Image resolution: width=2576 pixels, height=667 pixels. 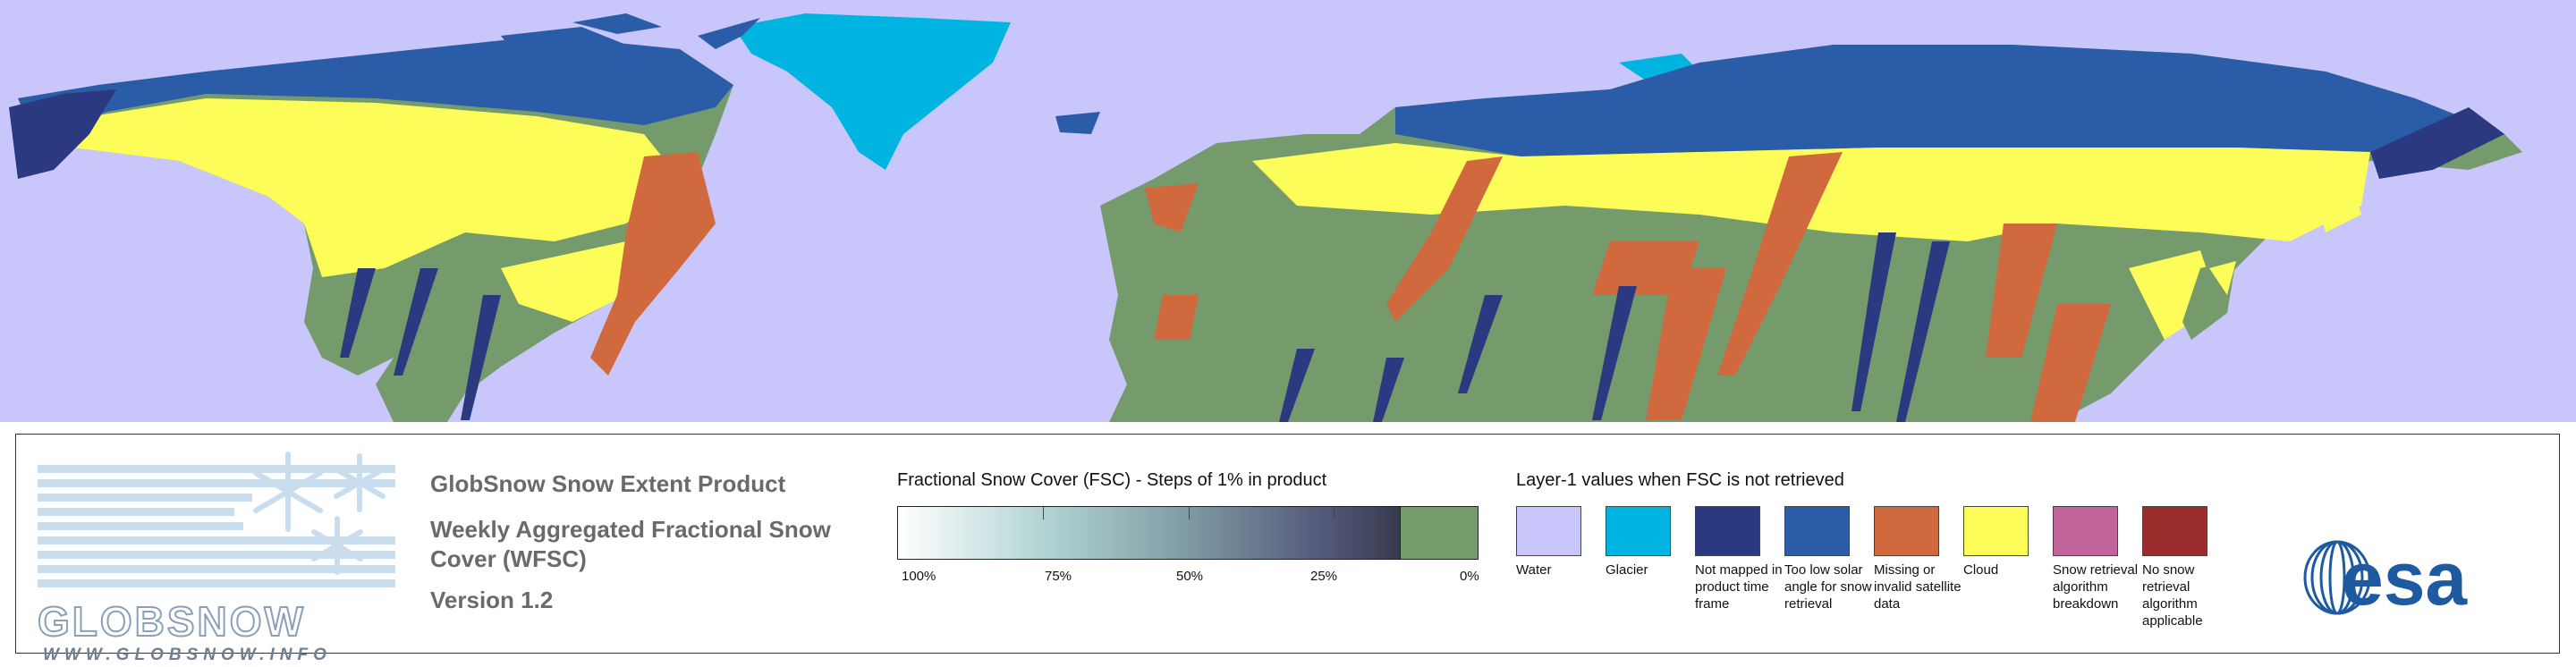 I want to click on fsc-label-25: 25%, so click(x=1324, y=576).